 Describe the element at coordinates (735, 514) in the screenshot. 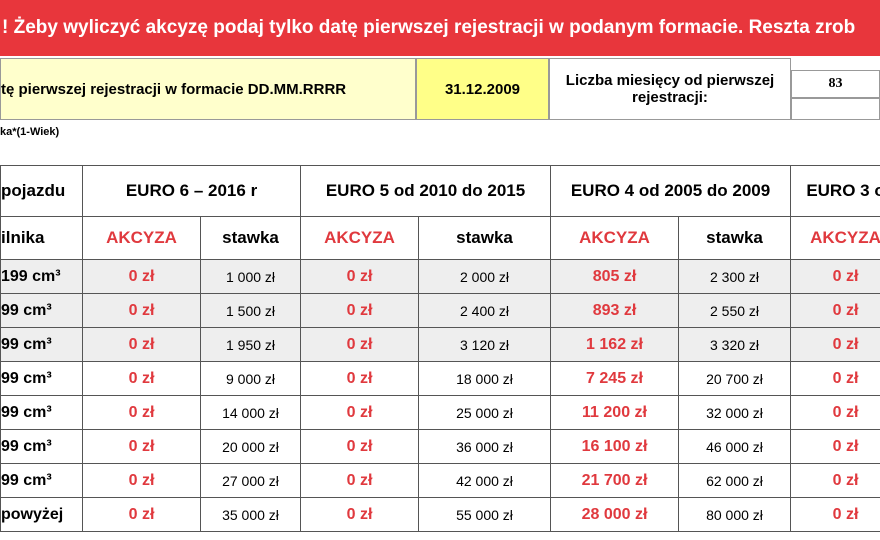

I see `cell: 80 000 zł` at that location.